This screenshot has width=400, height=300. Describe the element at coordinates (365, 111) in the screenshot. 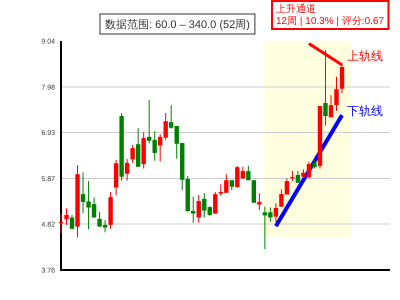

I see `series-label: 下轨线` at that location.